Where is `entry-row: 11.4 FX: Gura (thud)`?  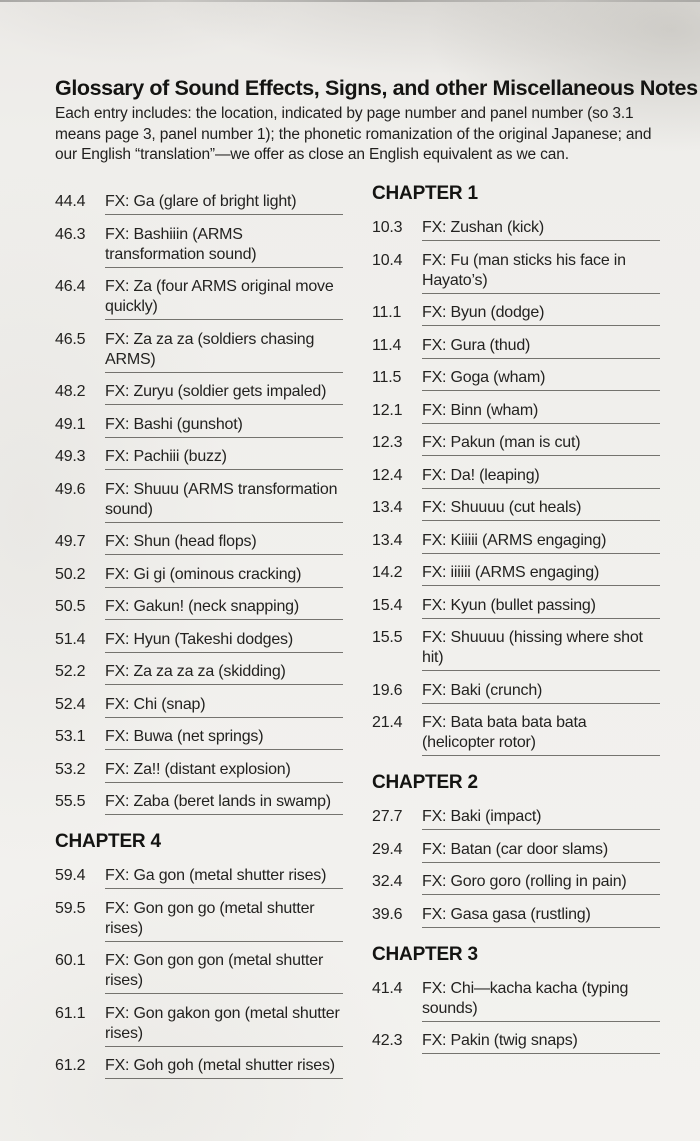 entry-row: 11.4 FX: Gura (thud) is located at coordinates (516, 347).